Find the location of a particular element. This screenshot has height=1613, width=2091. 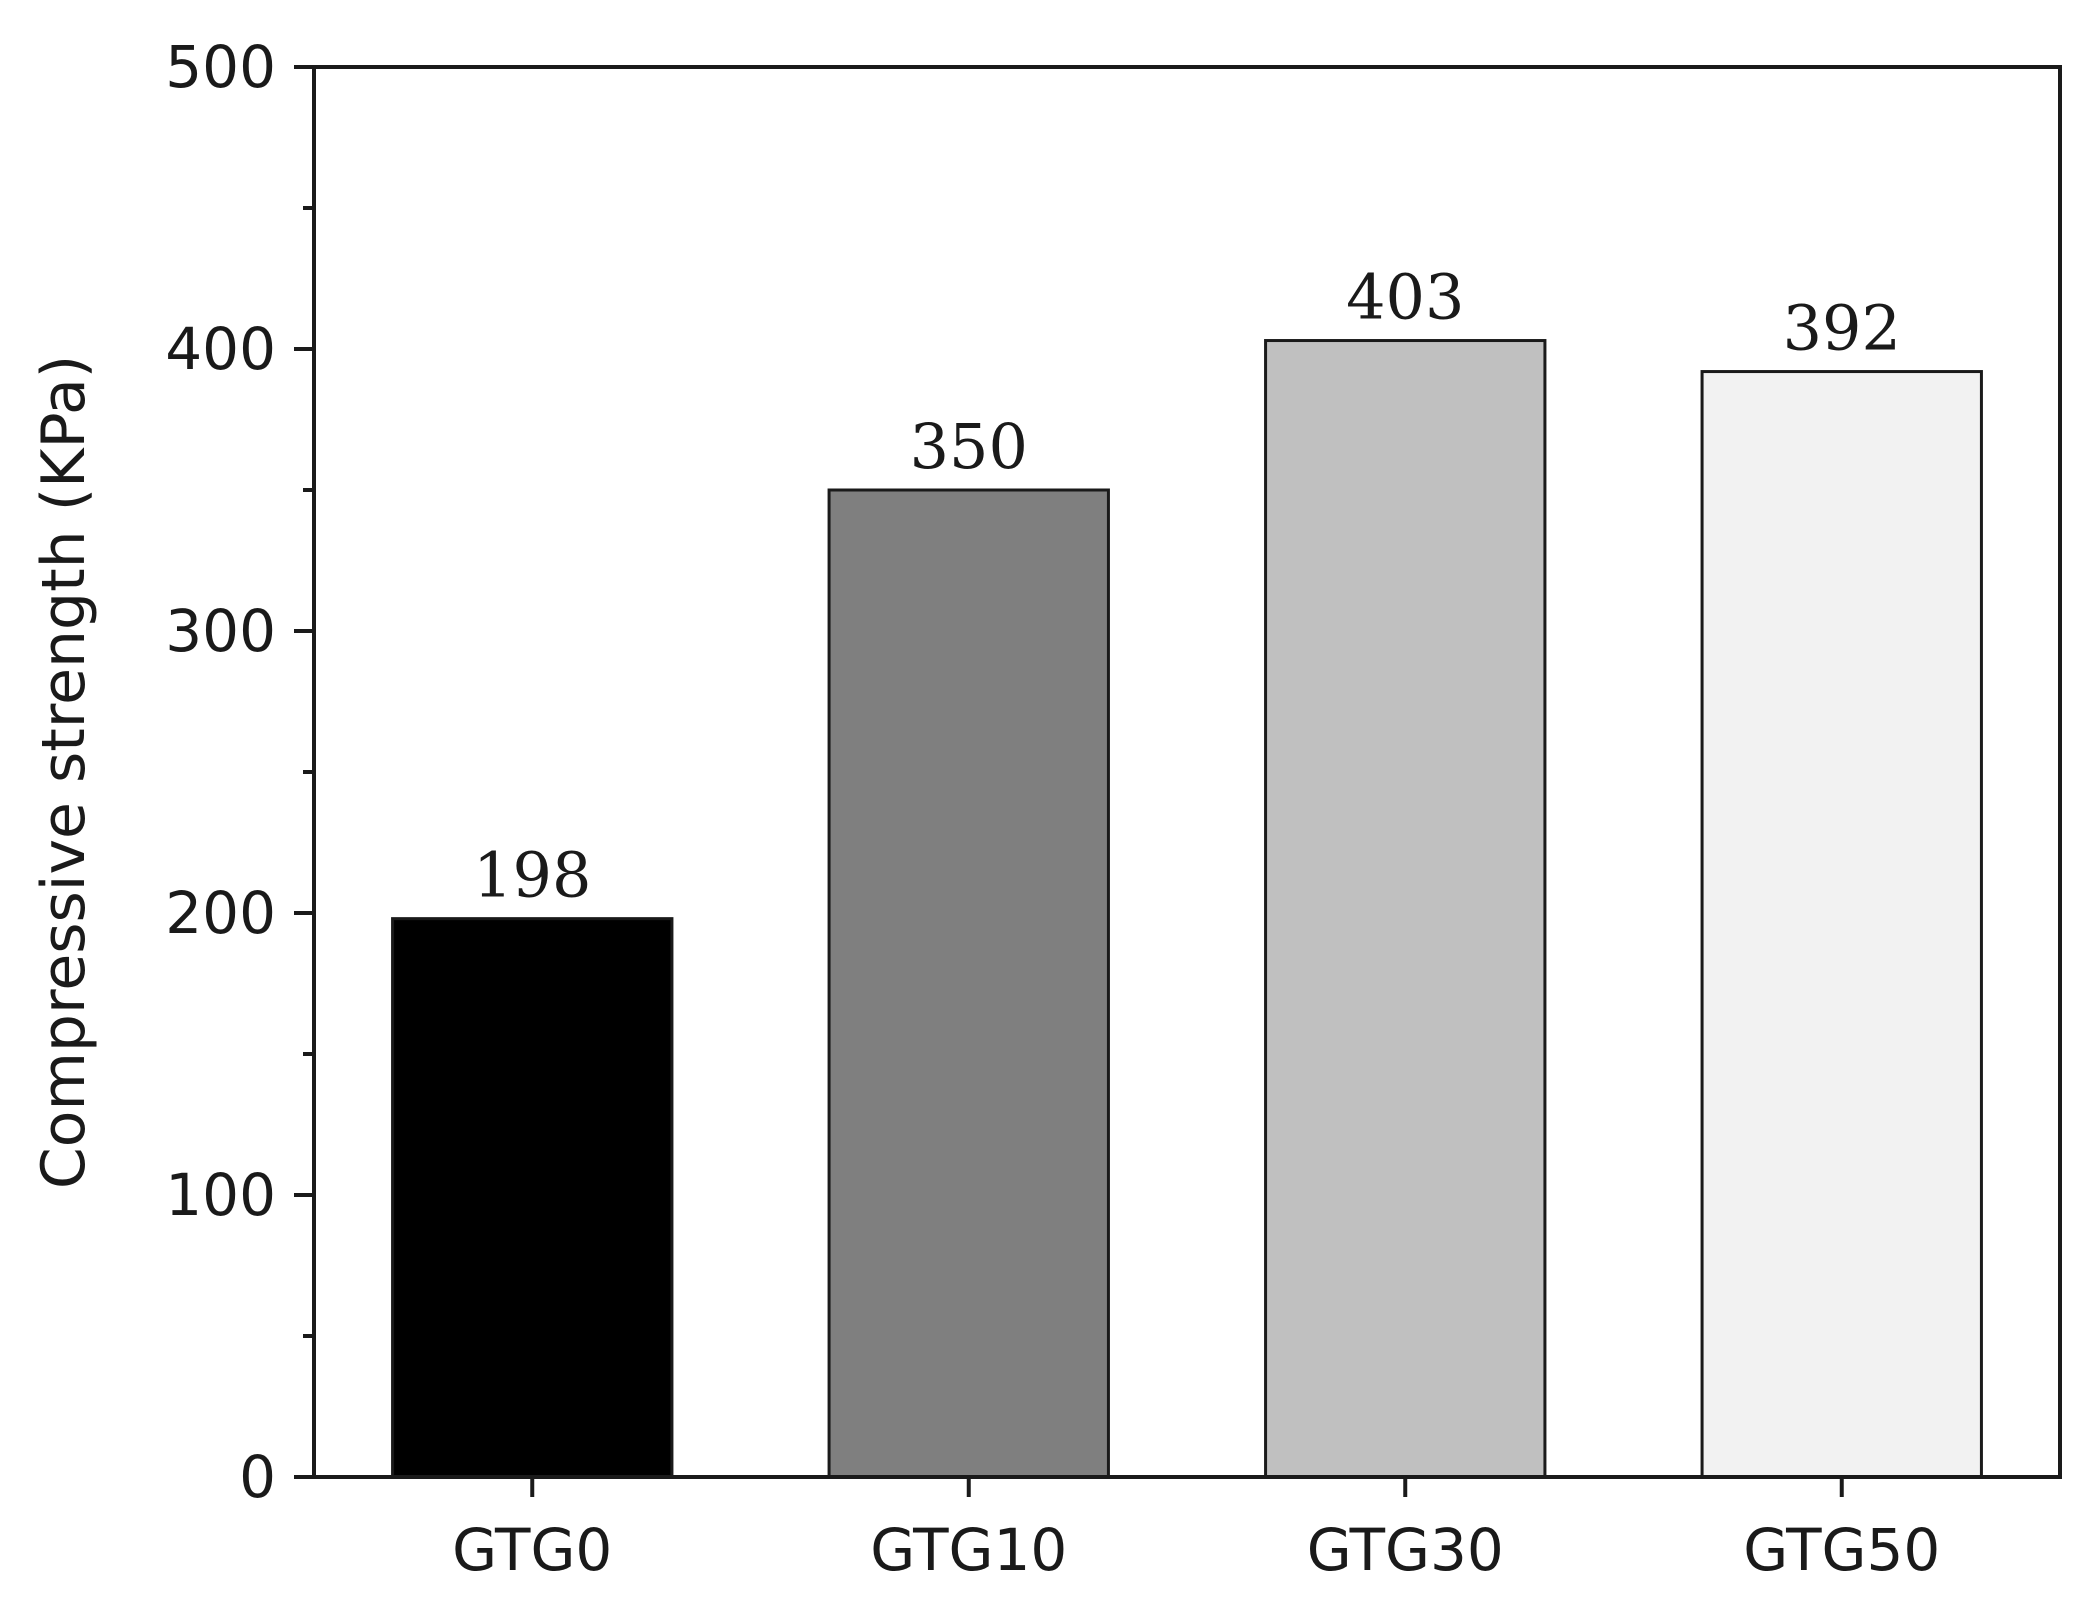

data-label: 392 is located at coordinates (1842, 328).